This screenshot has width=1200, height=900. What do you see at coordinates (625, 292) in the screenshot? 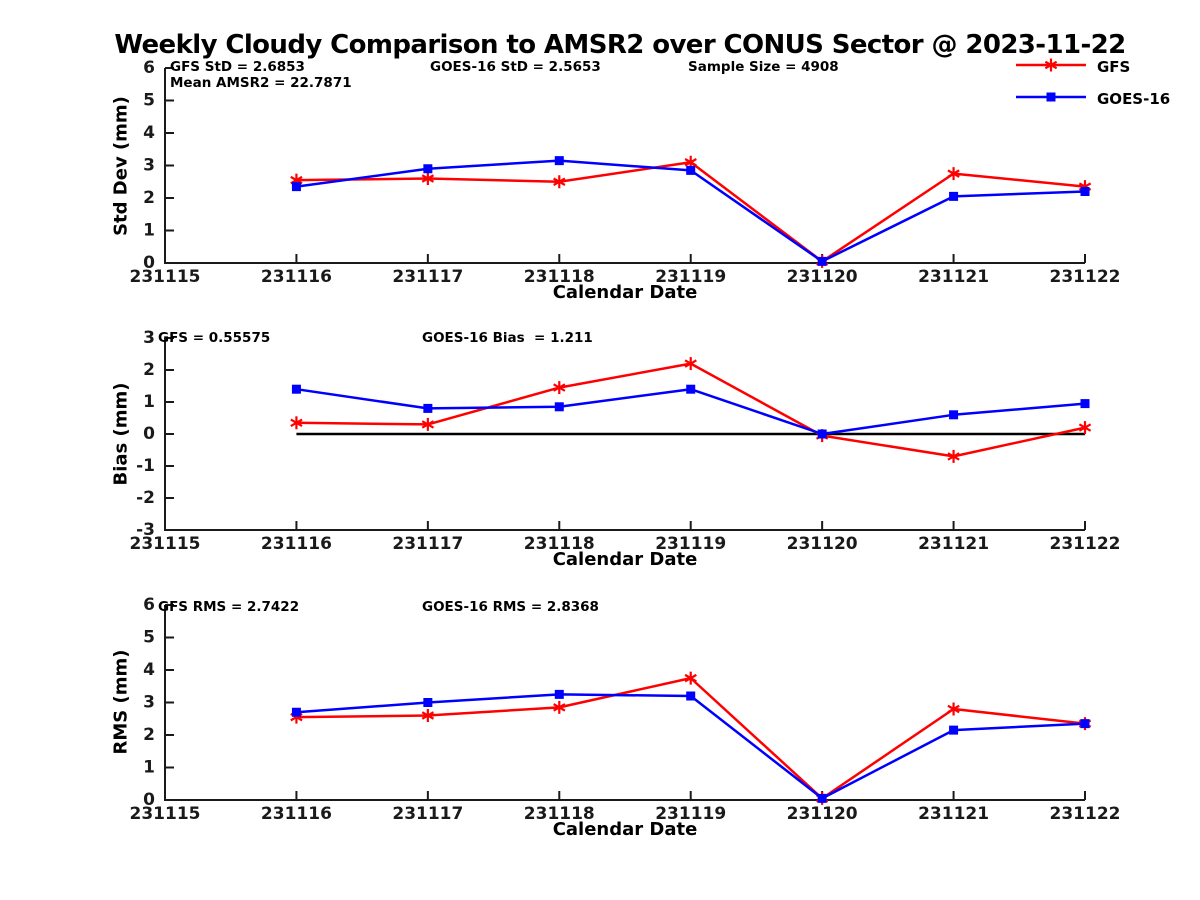
I see `x-axis-label-stddev: Calendar Date` at bounding box center [625, 292].